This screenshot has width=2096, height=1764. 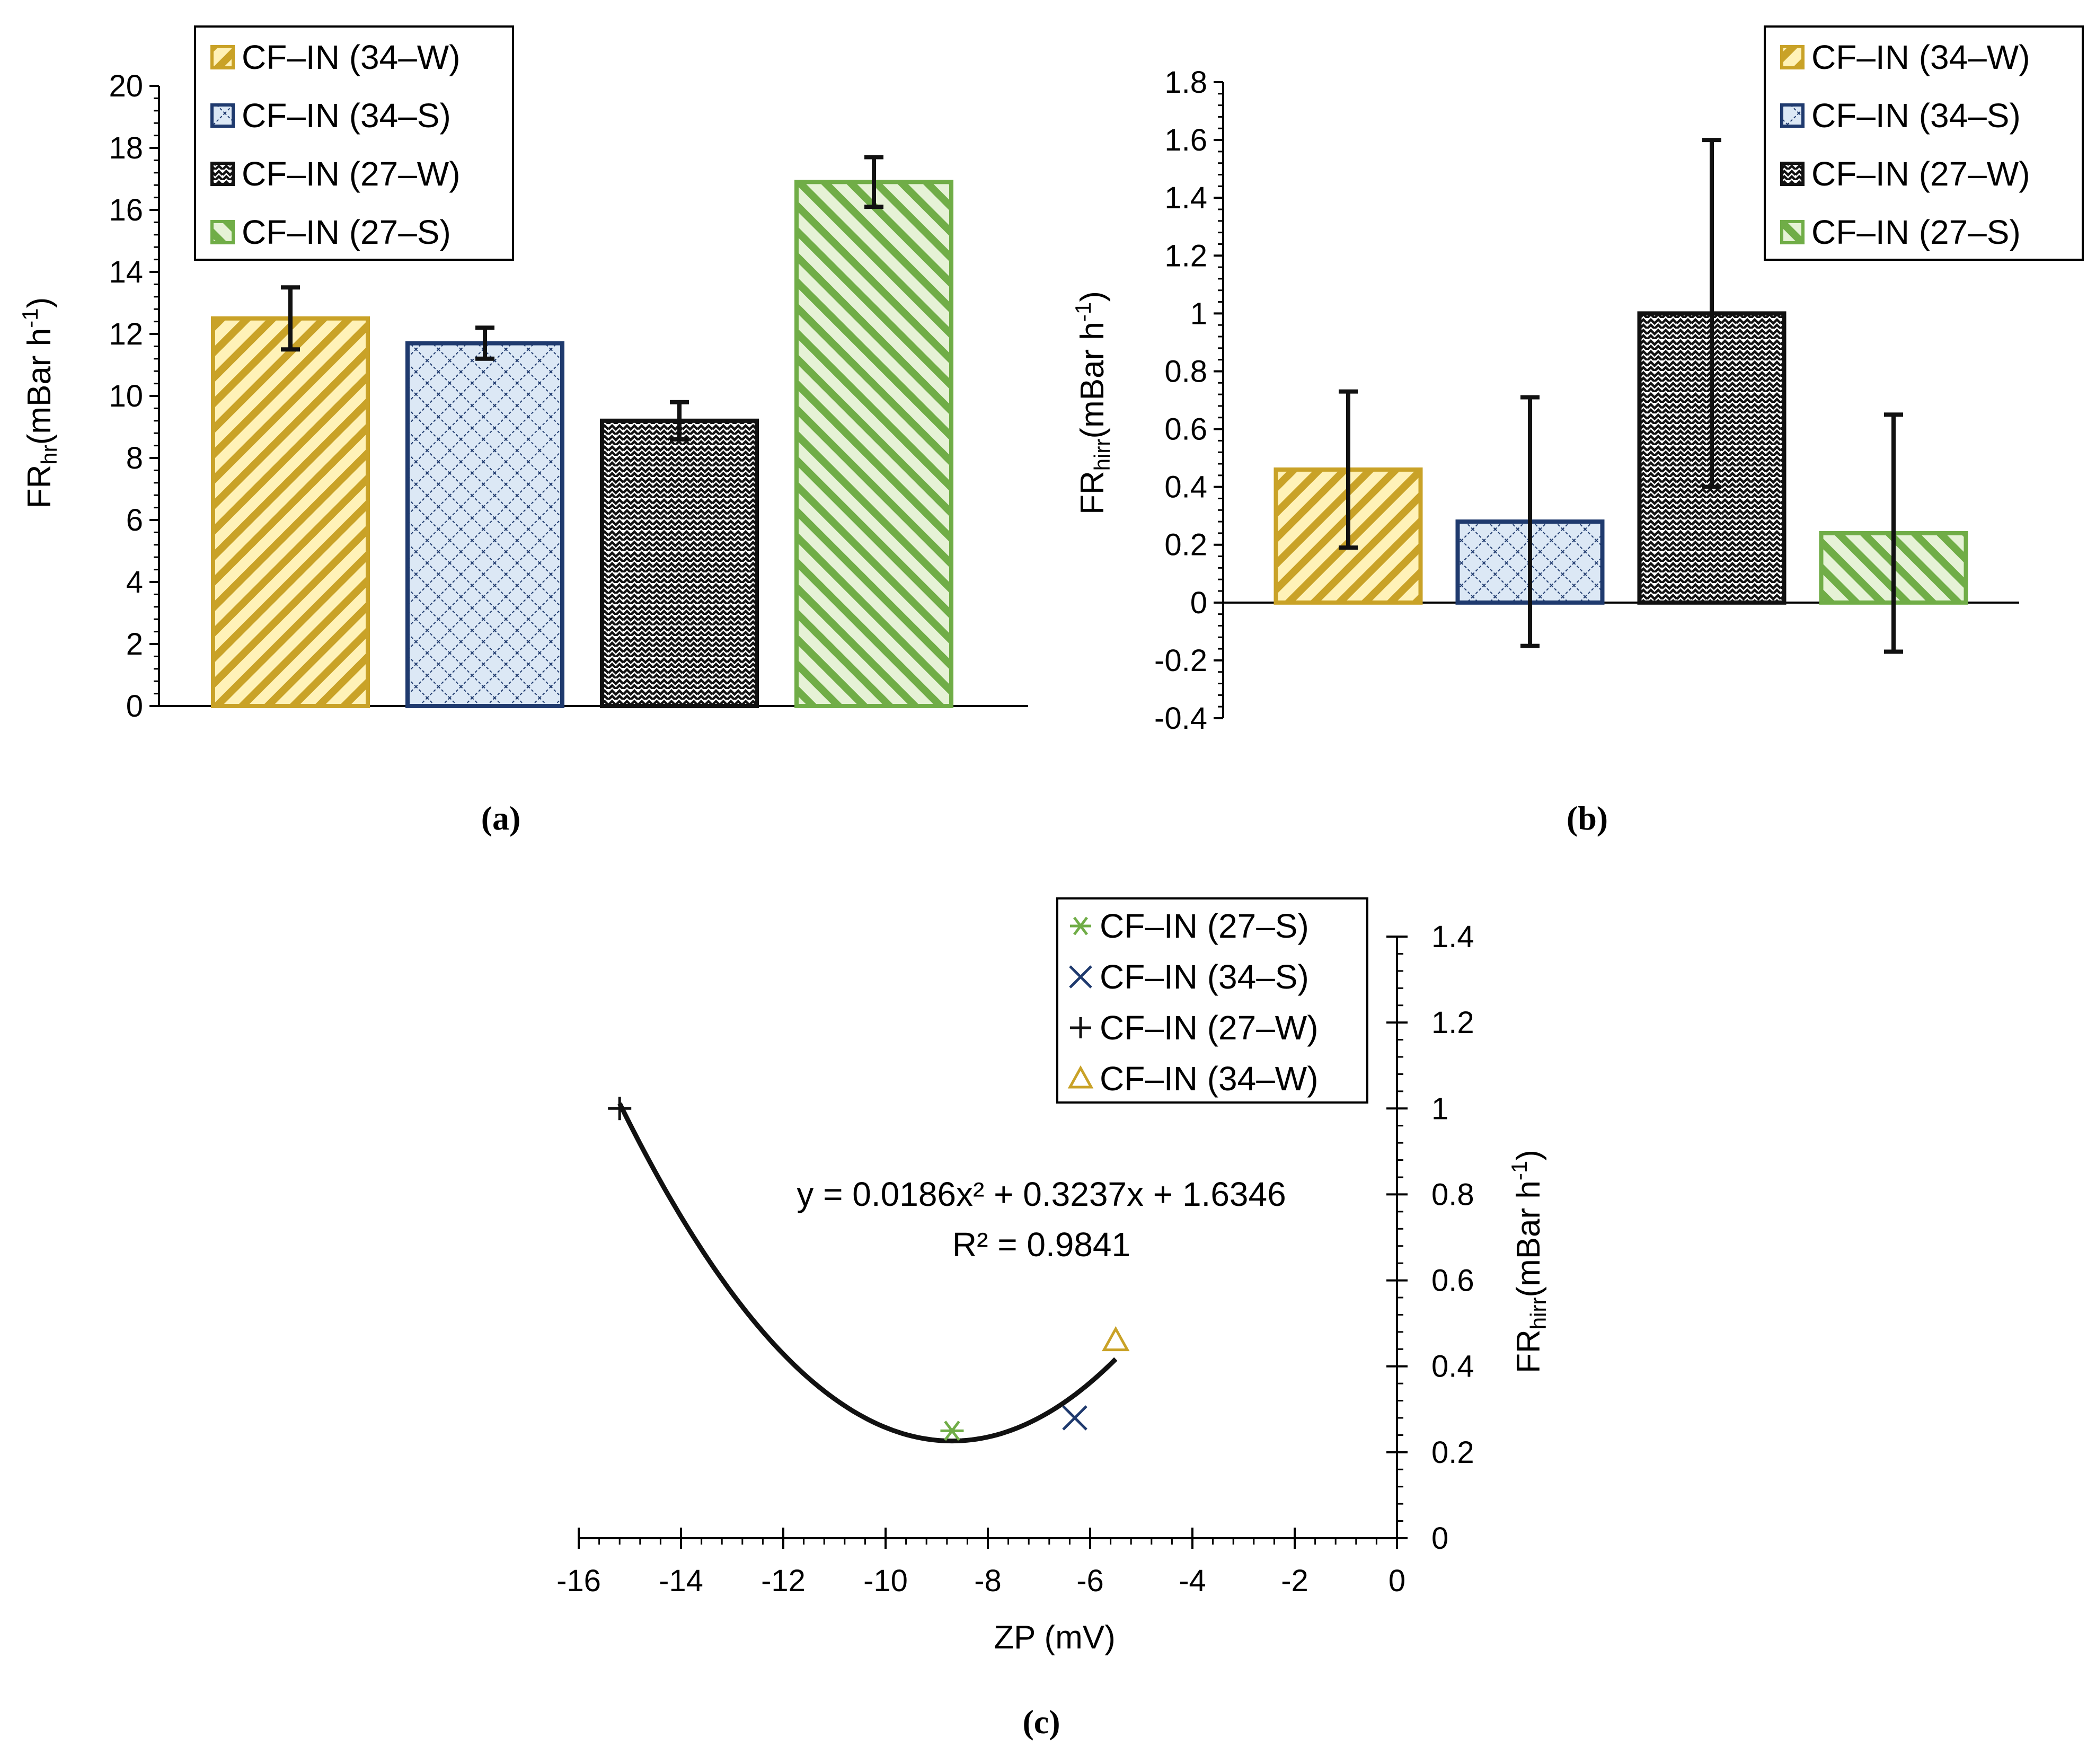 I want to click on x-tick-label: -14, so click(x=681, y=1581).